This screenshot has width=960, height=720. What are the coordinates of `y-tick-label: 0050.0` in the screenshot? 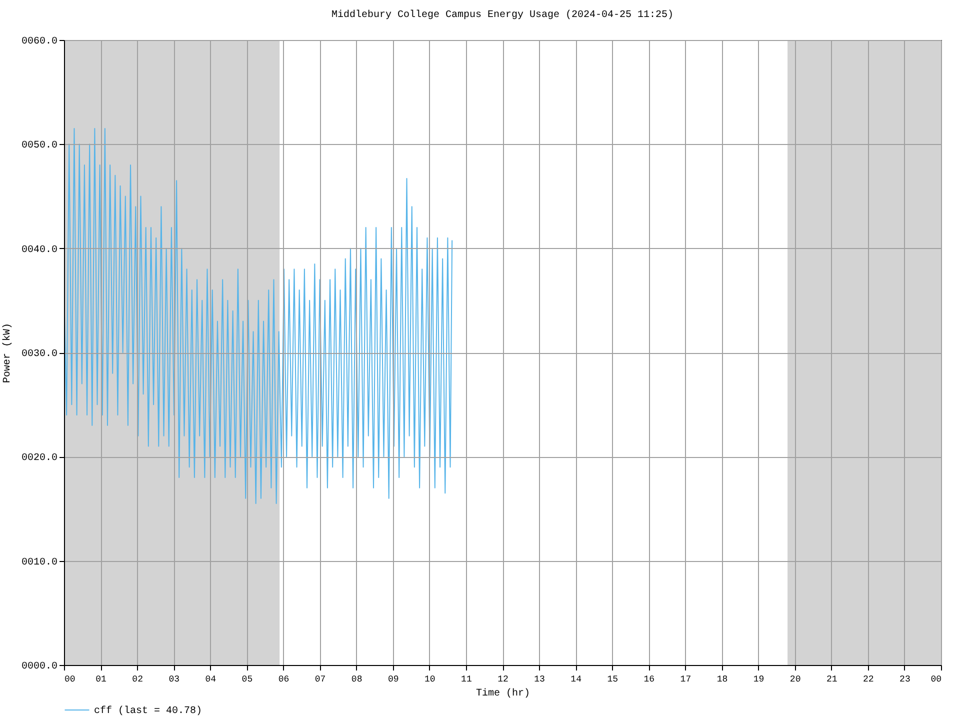 It's located at (39, 146).